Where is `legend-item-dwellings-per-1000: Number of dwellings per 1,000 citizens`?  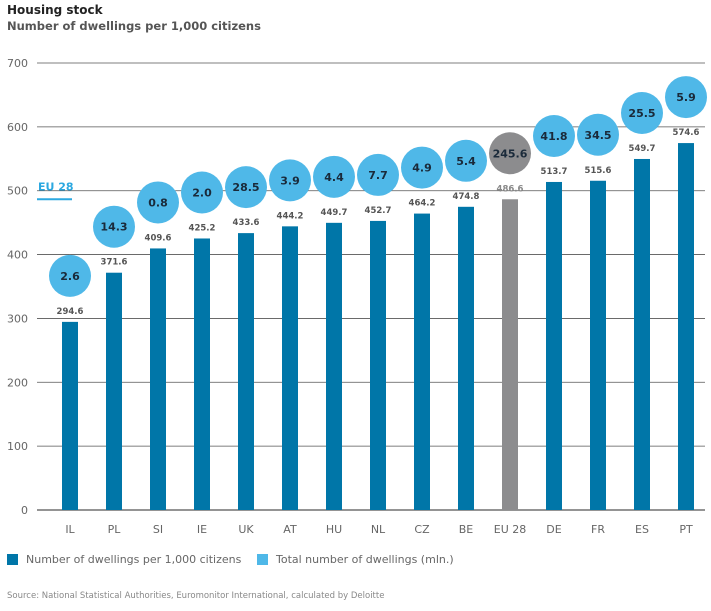
legend-item-dwellings-per-1000: Number of dwellings per 1,000 citizens is located at coordinates (124, 559).